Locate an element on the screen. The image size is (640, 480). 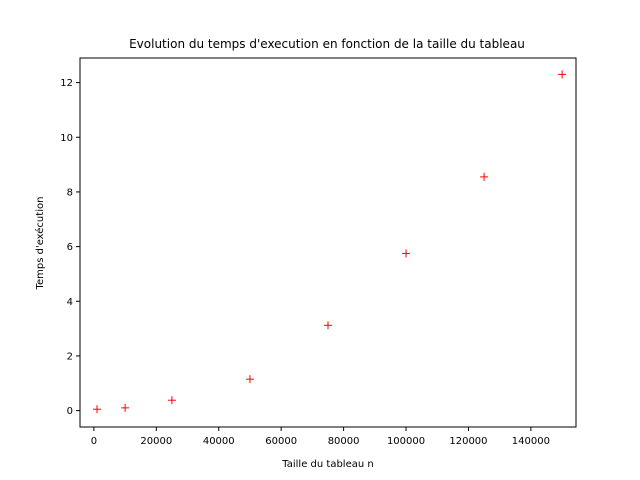
y-tick-label: 12 is located at coordinates (66, 83).